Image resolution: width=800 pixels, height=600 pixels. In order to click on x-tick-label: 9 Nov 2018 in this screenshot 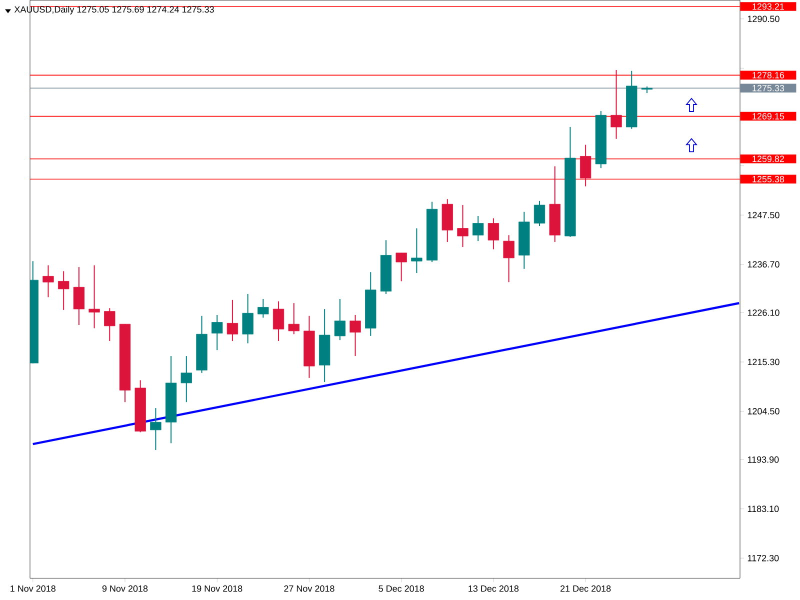, I will do `click(125, 588)`.